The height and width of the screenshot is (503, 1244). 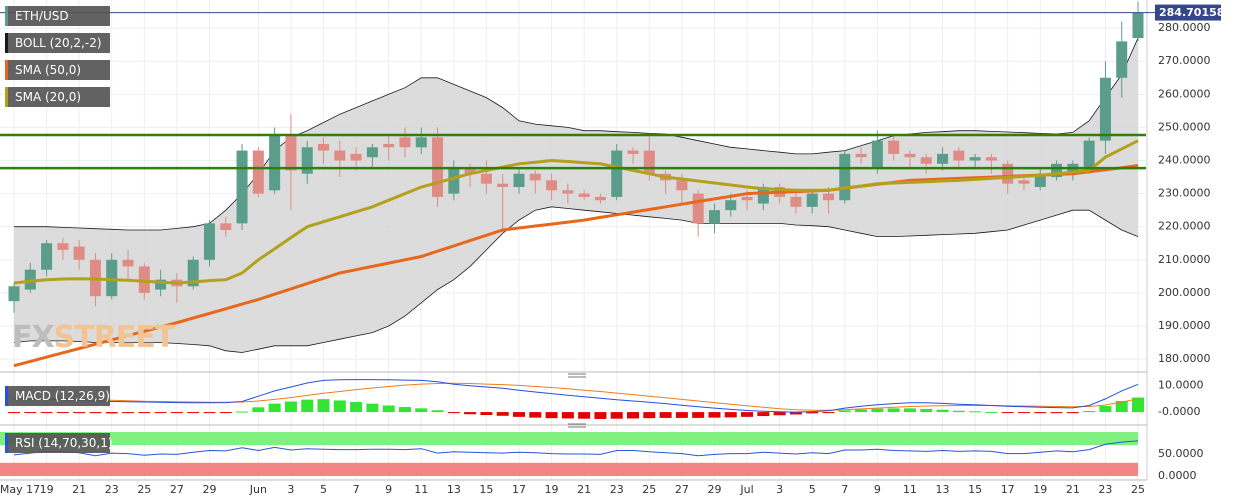 I want to click on x-tick-label: 13, so click(x=454, y=489).